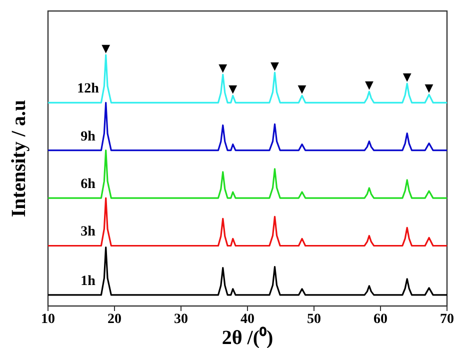 The image size is (458, 348). I want to click on x-tick-label: 20, so click(115, 319).